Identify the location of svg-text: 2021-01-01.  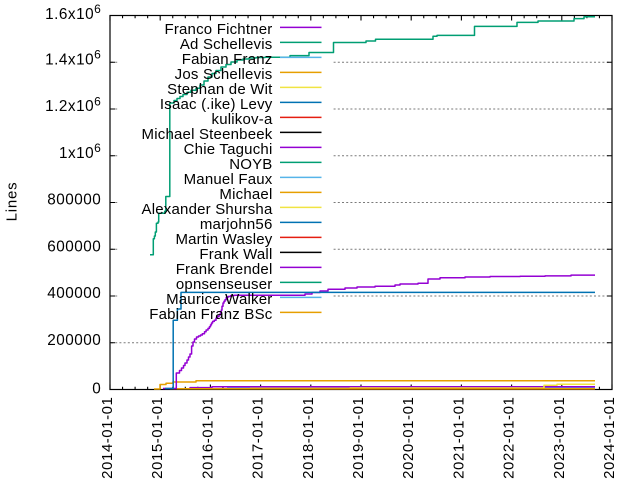
(458, 438).